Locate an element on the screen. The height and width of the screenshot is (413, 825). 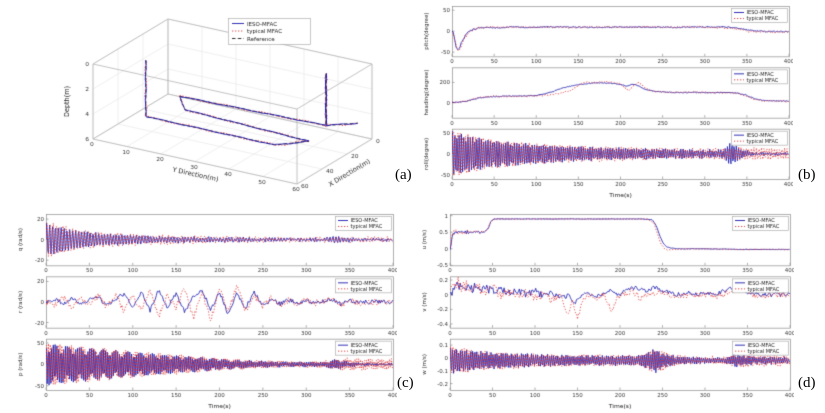
panel-a-label: (a) is located at coordinates (403, 175).